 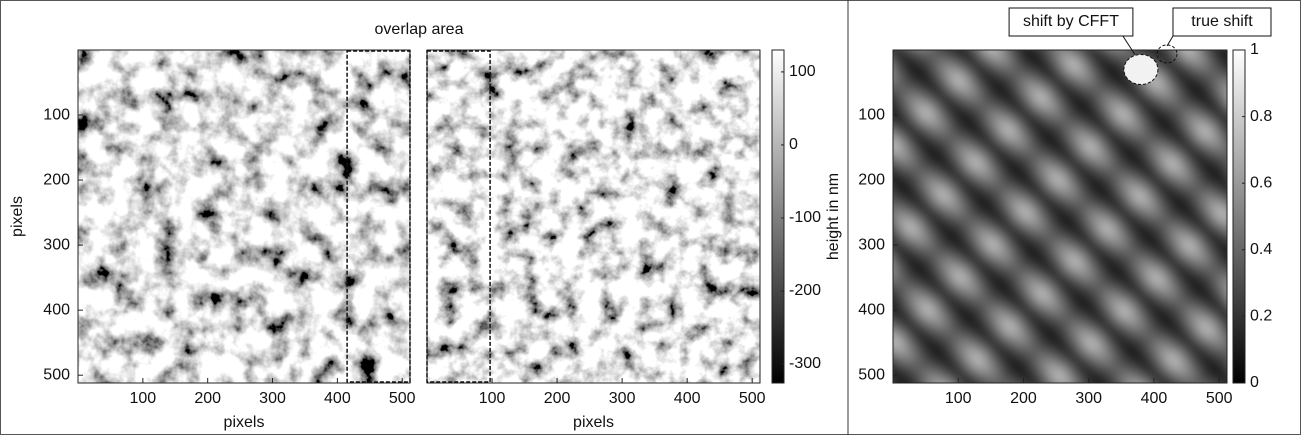 I want to click on colorbar-label: height in nm, so click(x=833, y=216).